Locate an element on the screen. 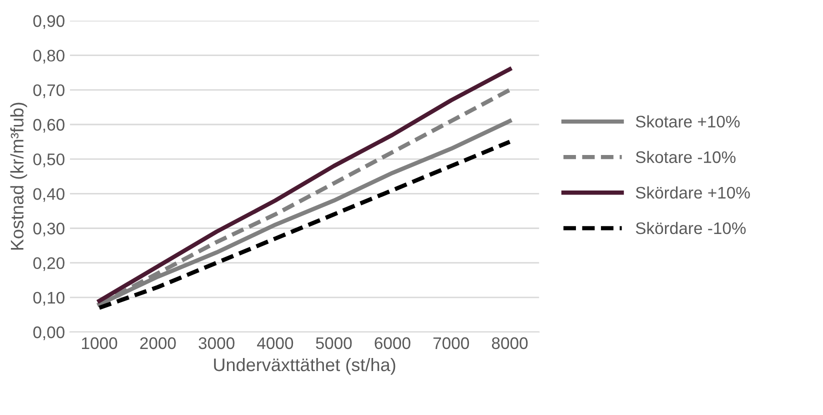 The width and height of the screenshot is (823, 415). y-tick-label: 0,50 is located at coordinates (48, 160).